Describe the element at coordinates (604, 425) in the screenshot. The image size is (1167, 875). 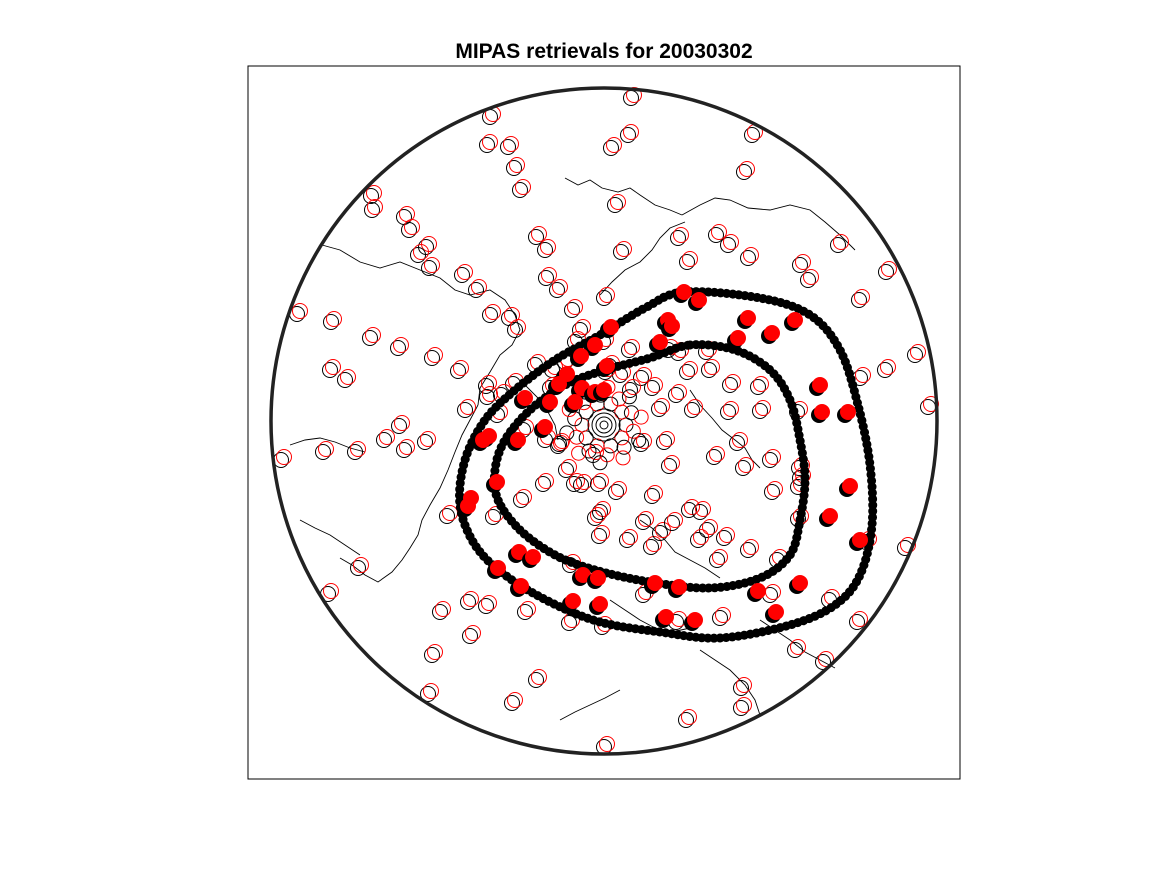
I see `pole-ring` at that location.